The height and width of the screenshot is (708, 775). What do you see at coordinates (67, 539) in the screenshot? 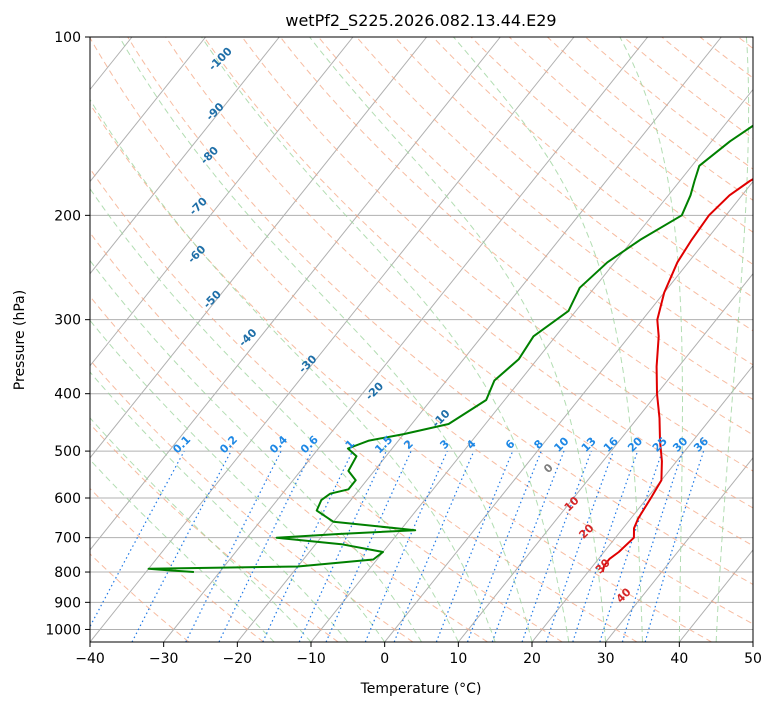
I see `y-tick-label: 700` at bounding box center [67, 539].